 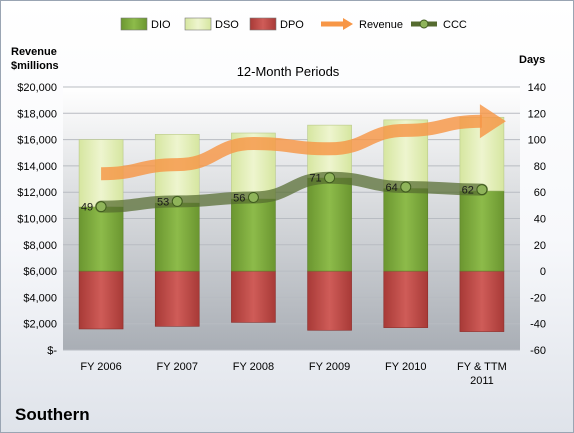 What do you see at coordinates (87, 208) in the screenshot?
I see `ccc-data-label: 49` at bounding box center [87, 208].